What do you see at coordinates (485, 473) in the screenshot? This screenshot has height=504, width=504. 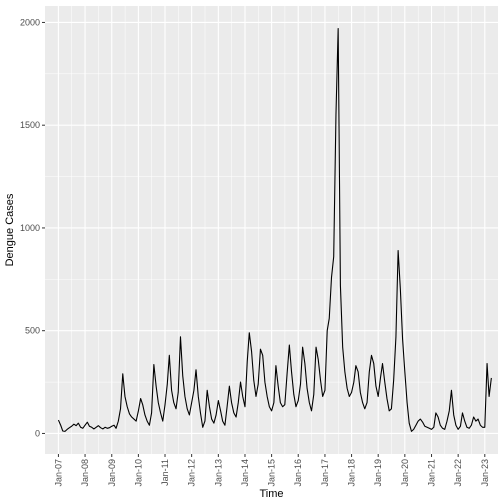 I see `x-tick-label: Jan-23` at bounding box center [485, 473].